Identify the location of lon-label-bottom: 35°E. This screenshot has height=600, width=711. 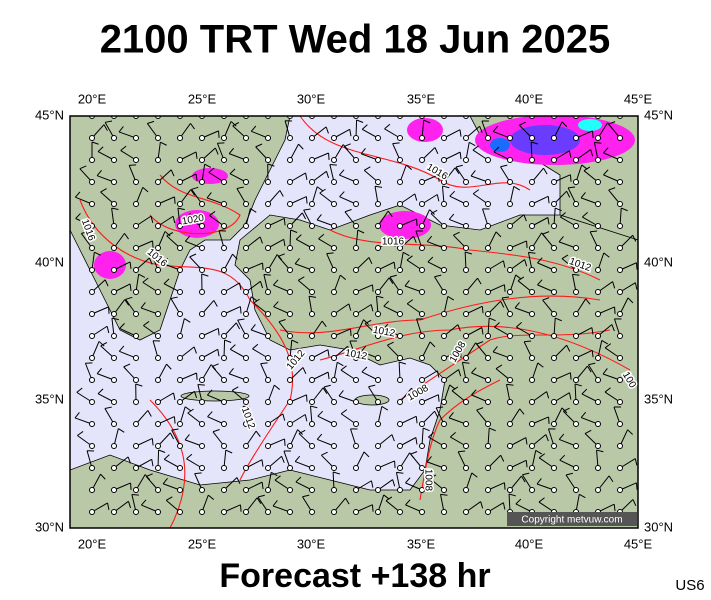
(421, 543).